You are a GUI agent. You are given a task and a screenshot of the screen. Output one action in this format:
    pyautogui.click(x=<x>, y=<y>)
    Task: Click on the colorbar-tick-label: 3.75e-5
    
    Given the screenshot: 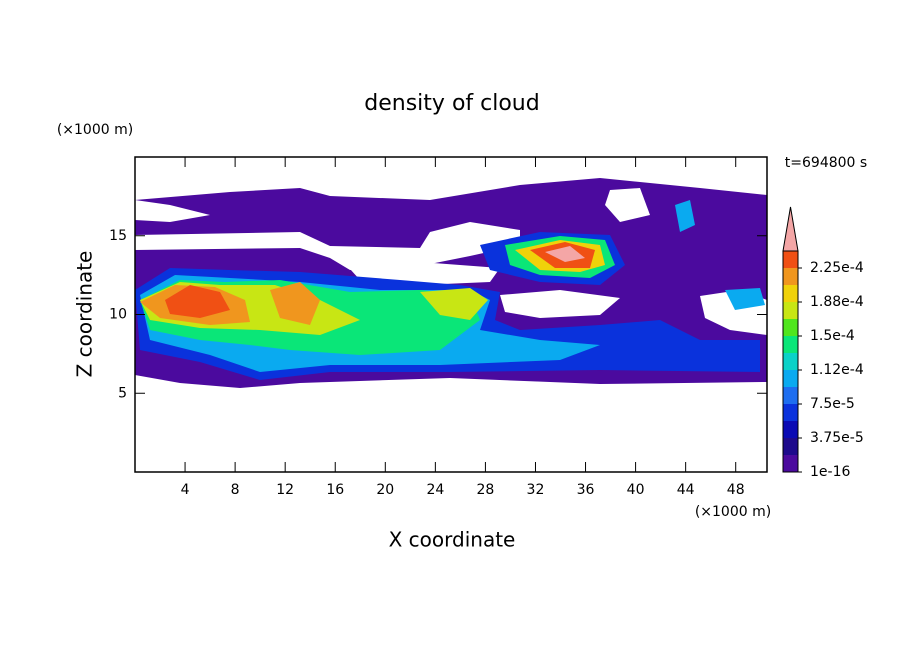 What is the action you would take?
    pyautogui.click(x=837, y=438)
    